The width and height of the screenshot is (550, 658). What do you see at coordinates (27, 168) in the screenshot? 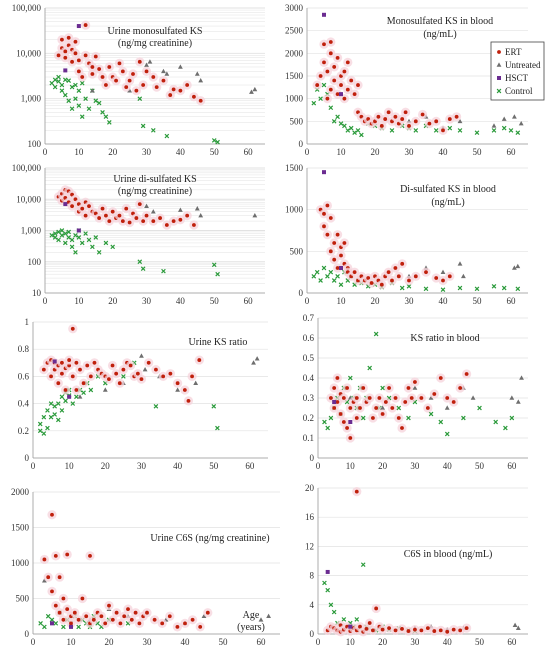
I see `y-tick-label: 100,000` at bounding box center [27, 168].